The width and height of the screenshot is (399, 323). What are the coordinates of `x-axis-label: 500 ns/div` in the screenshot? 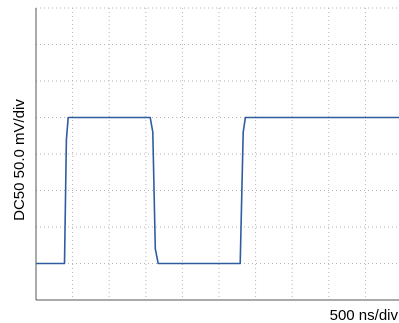 It's located at (364, 315).